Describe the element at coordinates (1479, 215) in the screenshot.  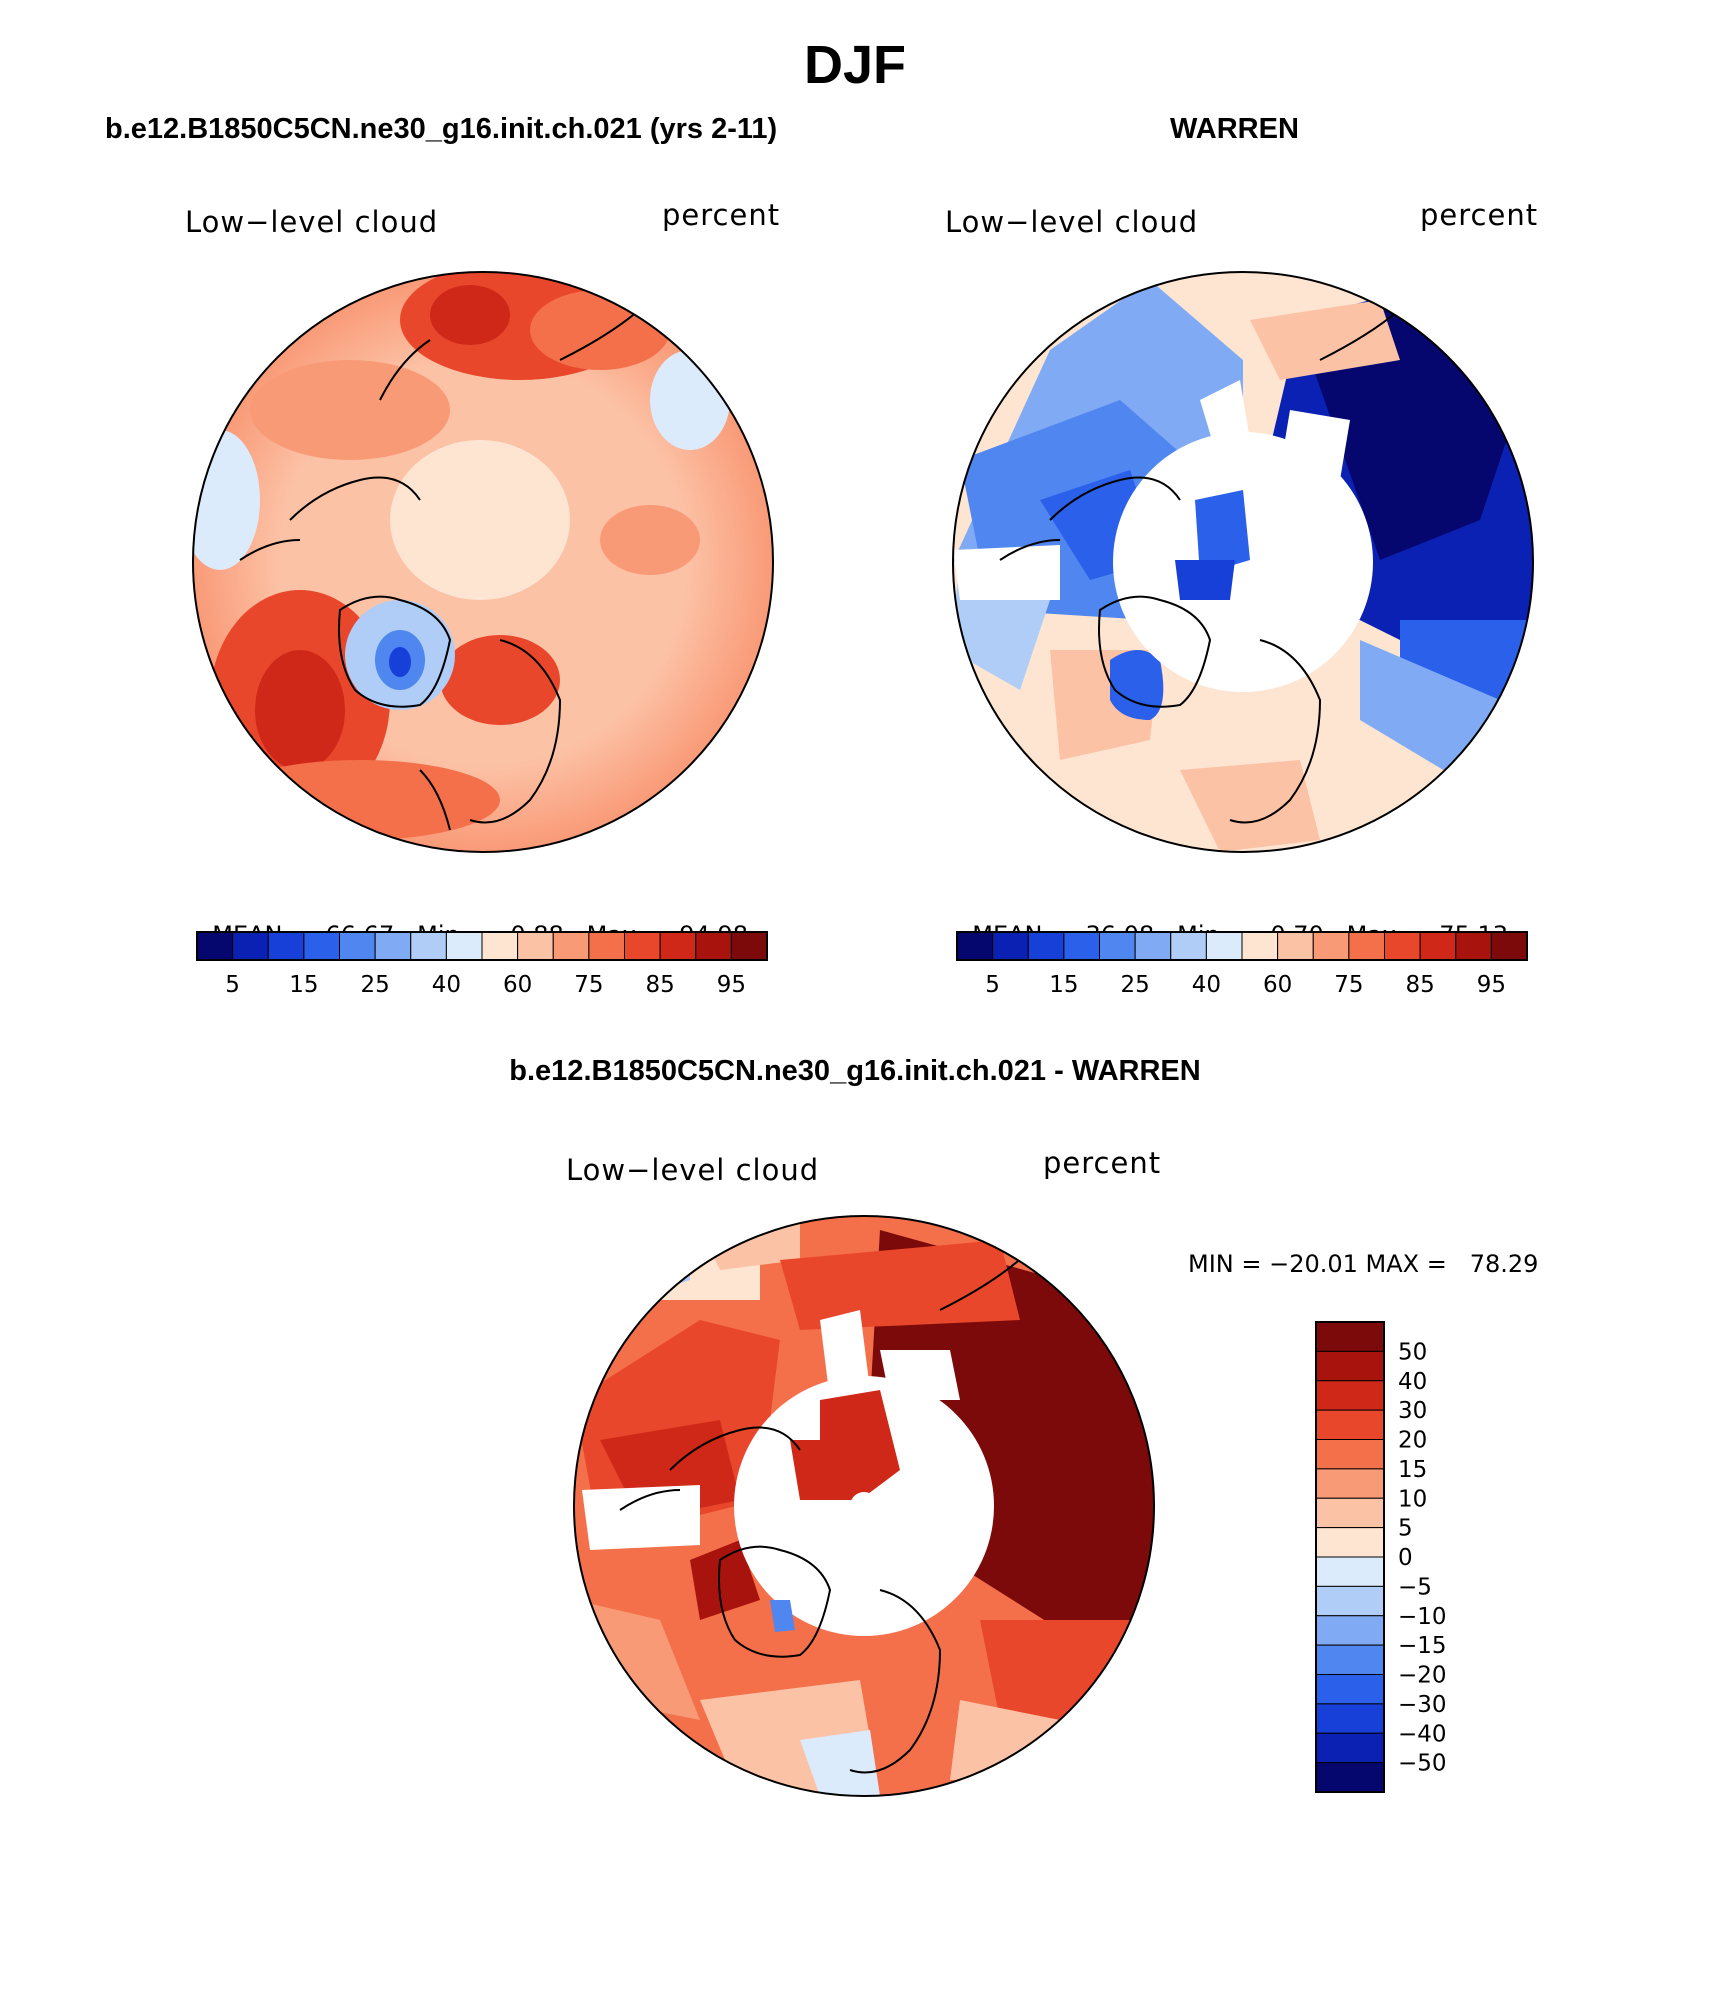
I see `panel2-units-label: percent` at that location.